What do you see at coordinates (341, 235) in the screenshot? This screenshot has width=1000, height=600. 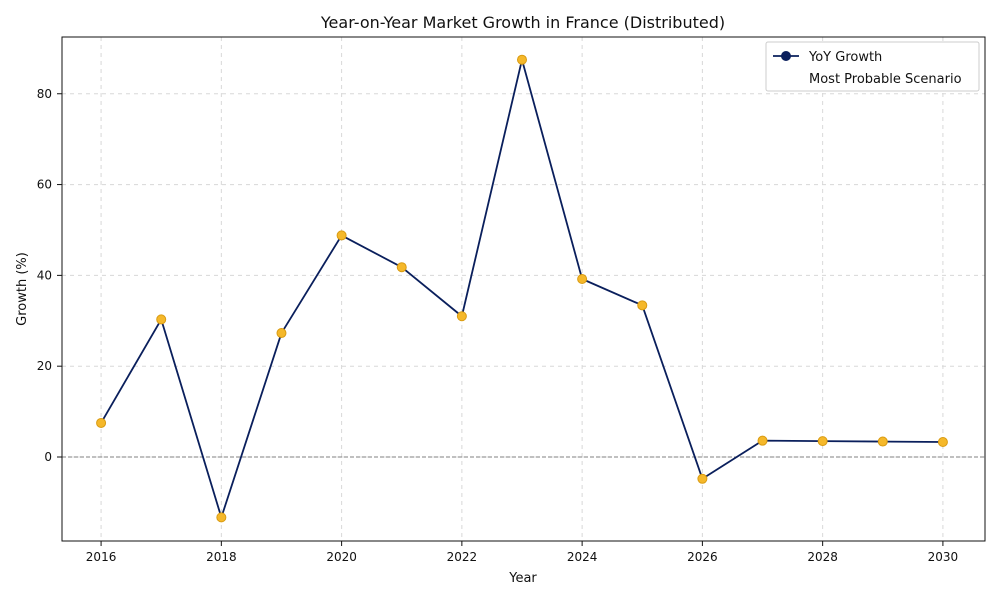 I see `data-point-2020` at bounding box center [341, 235].